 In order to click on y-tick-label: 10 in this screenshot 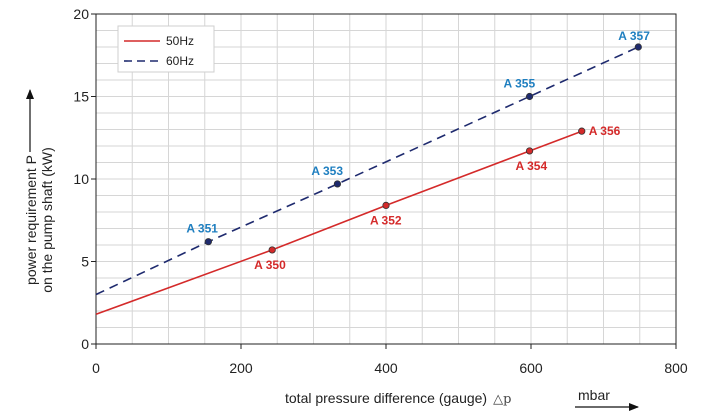, I will do `click(81, 179)`.